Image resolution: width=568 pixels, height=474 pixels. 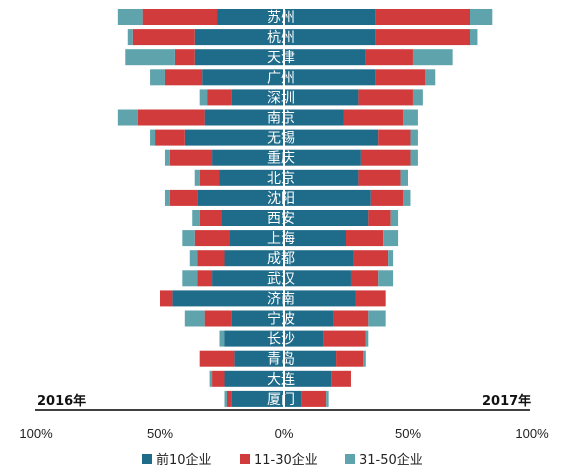 I want to click on x-tick-label-2: 0%, so click(x=284, y=433).